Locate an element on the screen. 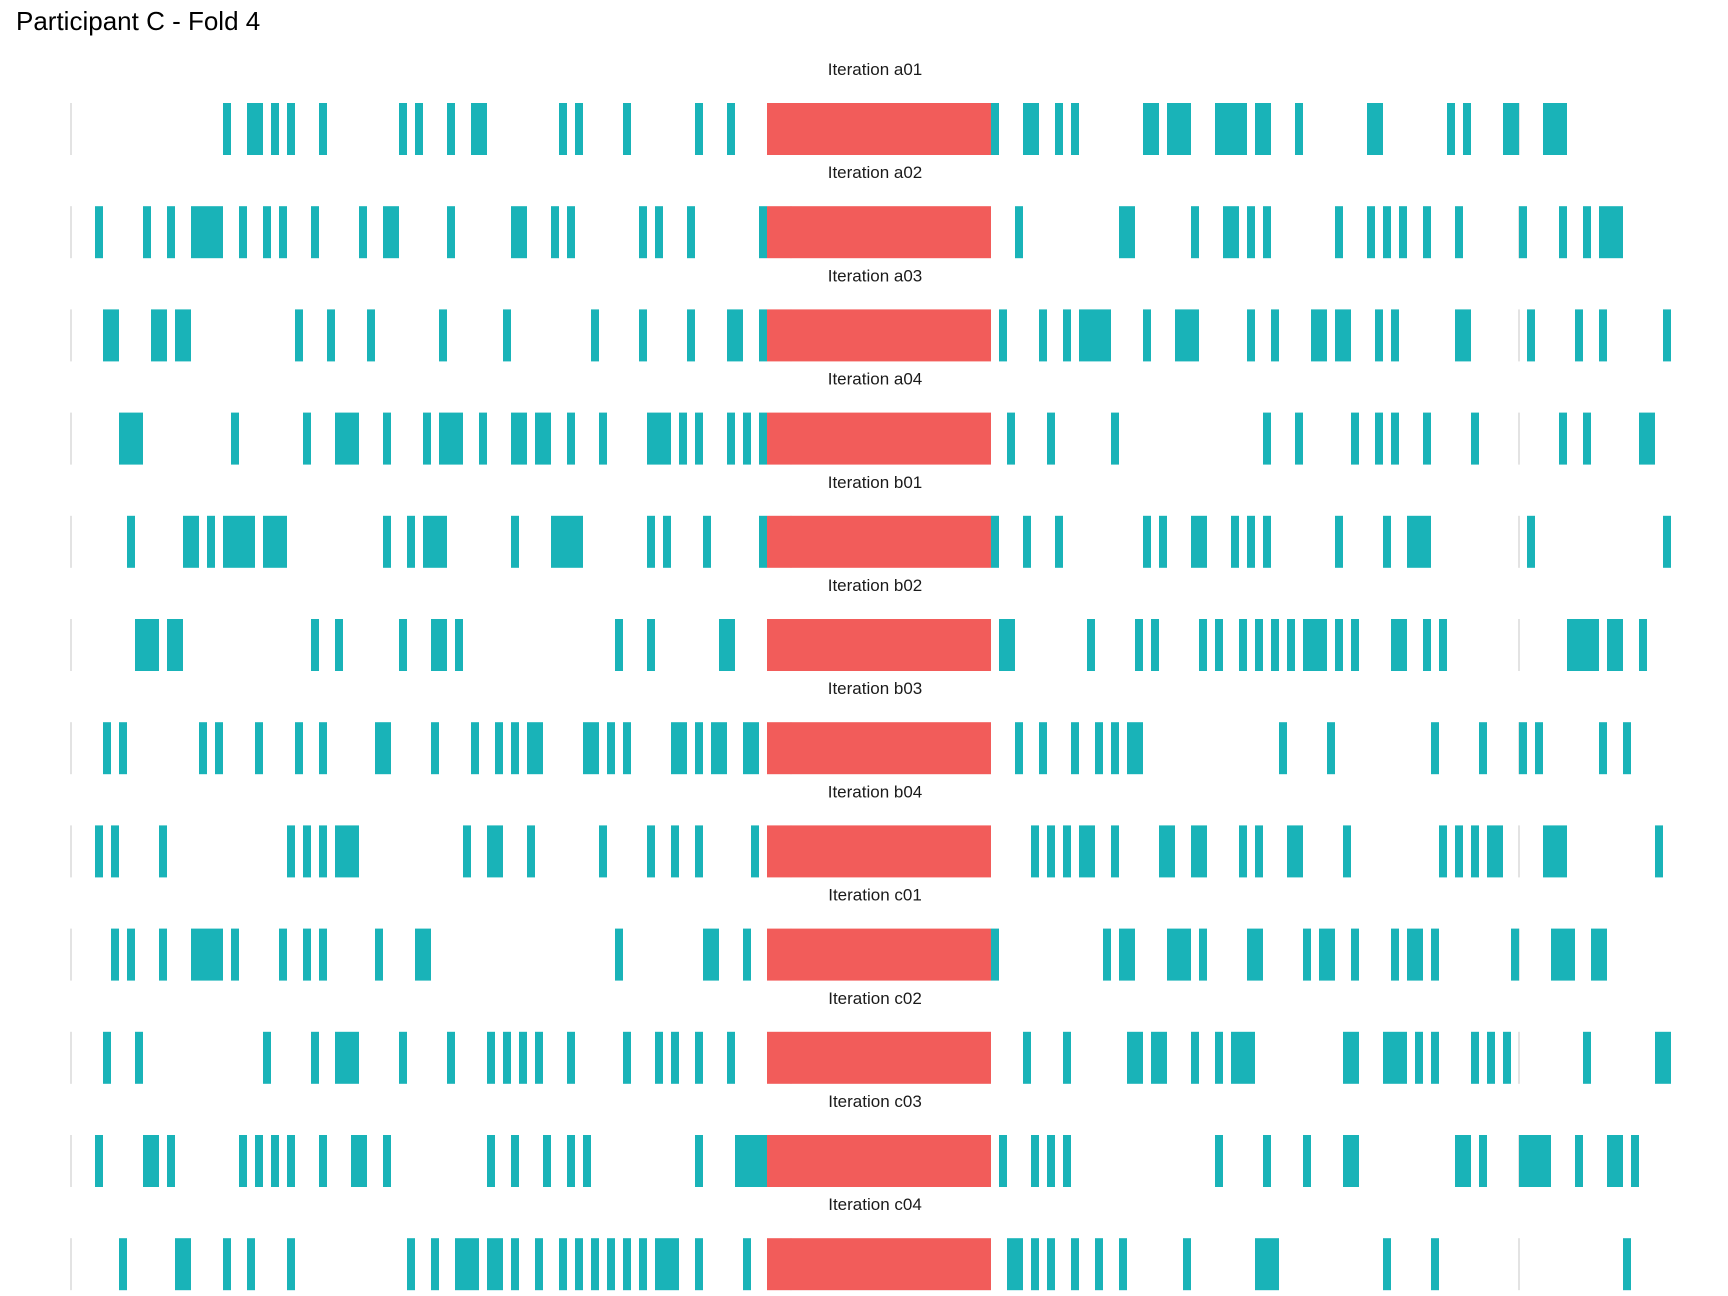  panel: Iteration c02 is located at coordinates (870, 1036).